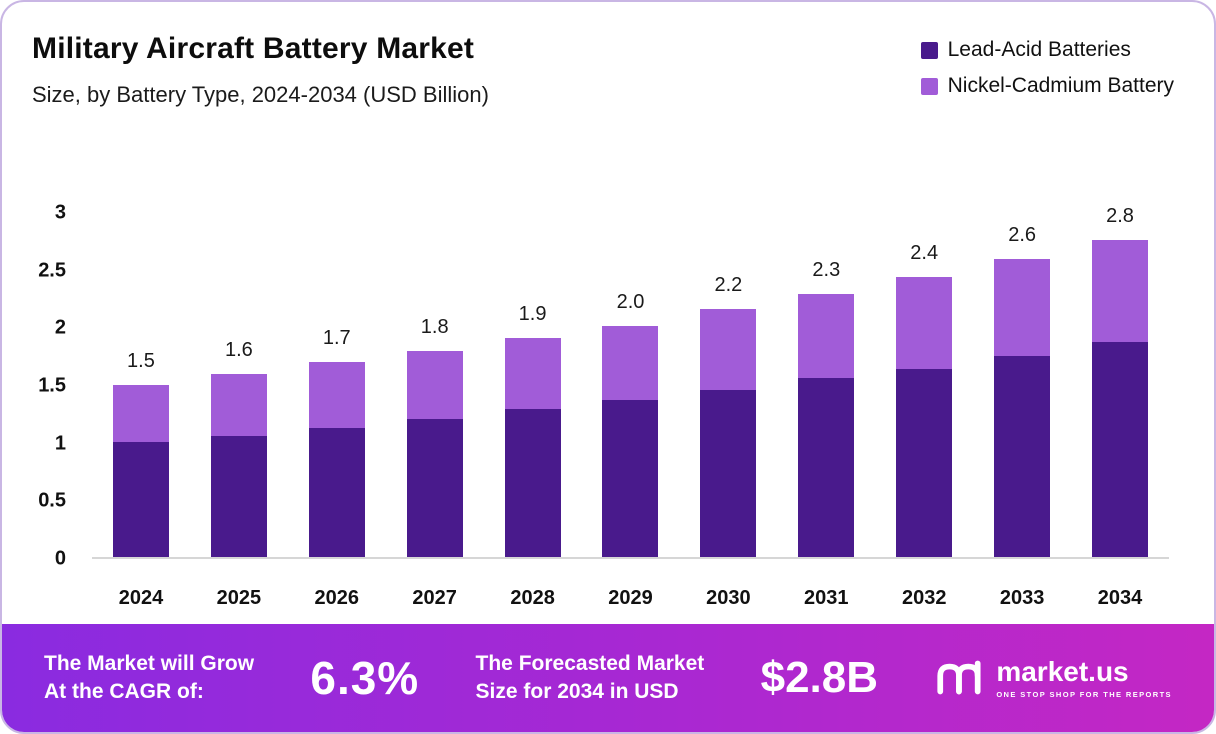 The height and width of the screenshot is (734, 1216). What do you see at coordinates (1022, 235) in the screenshot?
I see `bar-total-label: 2.6` at bounding box center [1022, 235].